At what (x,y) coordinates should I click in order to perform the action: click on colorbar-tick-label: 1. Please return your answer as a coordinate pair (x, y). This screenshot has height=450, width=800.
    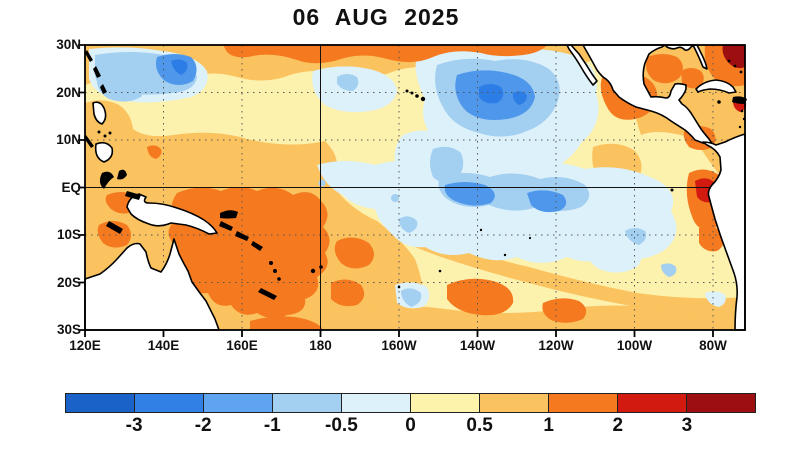
    Looking at the image, I should click on (548, 425).